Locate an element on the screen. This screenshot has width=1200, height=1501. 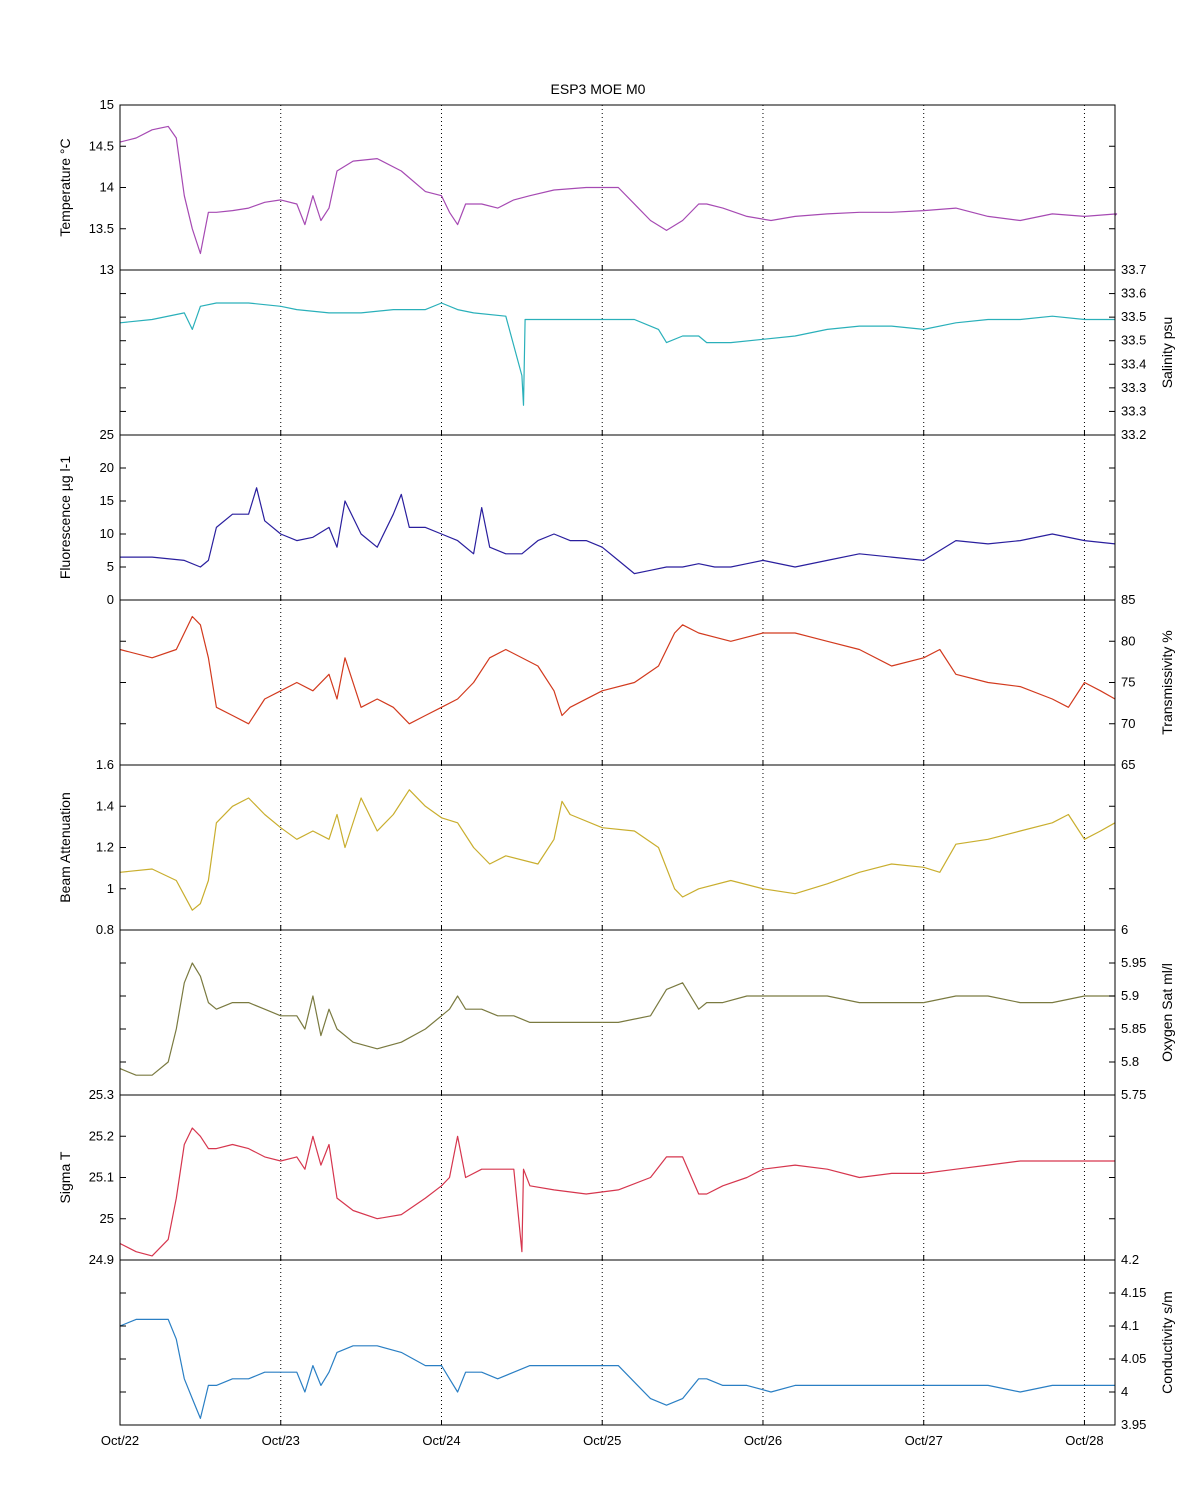
sigma_t-frame is located at coordinates (617, 1177).